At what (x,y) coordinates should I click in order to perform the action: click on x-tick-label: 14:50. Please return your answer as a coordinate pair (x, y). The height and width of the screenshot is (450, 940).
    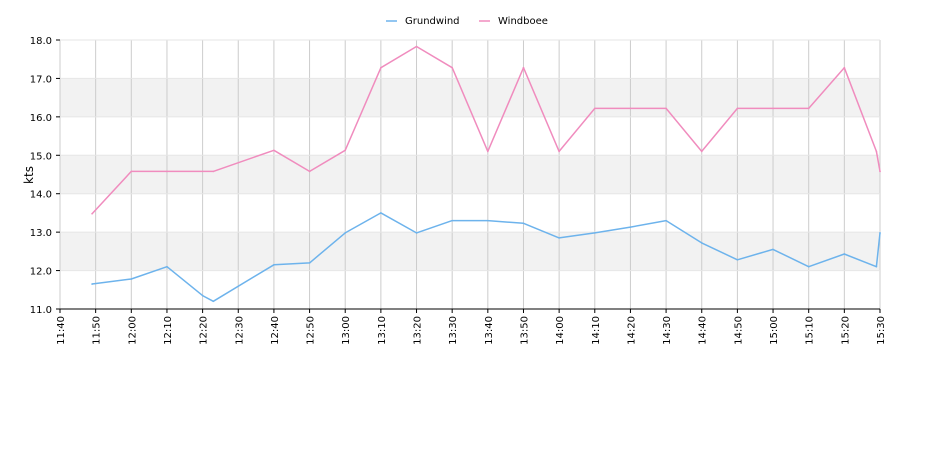
    Looking at the image, I should click on (738, 330).